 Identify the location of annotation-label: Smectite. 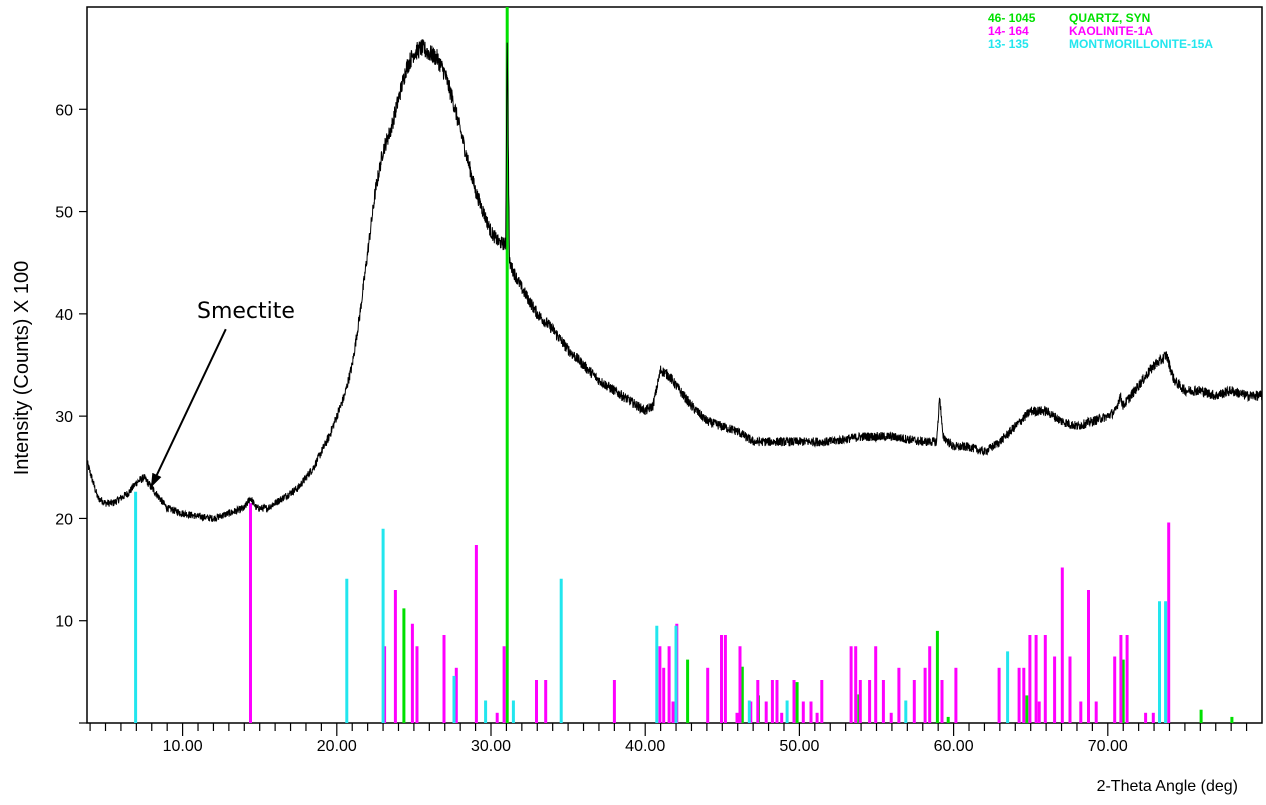
(246, 311).